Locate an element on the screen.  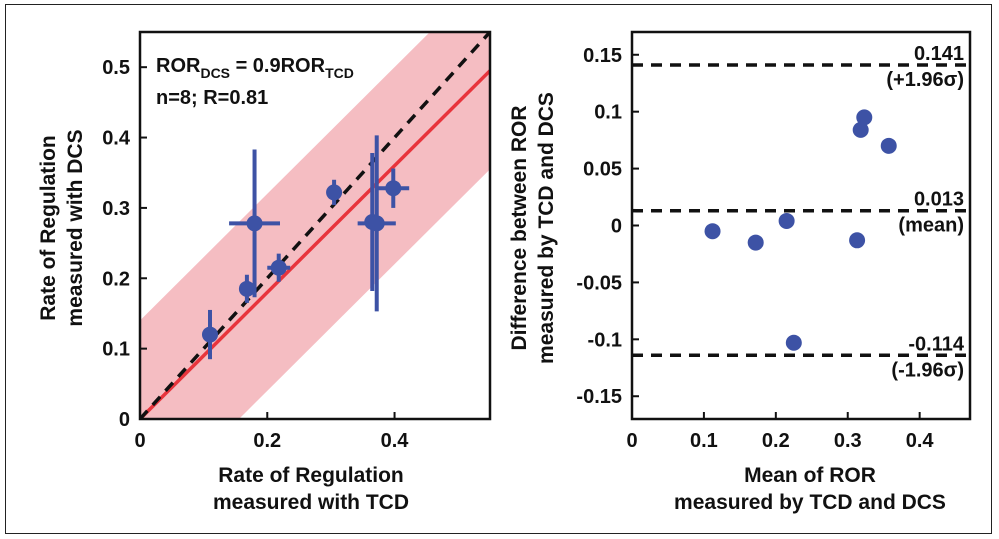
y-tick-label: -0.1 is located at coordinates (605, 340).